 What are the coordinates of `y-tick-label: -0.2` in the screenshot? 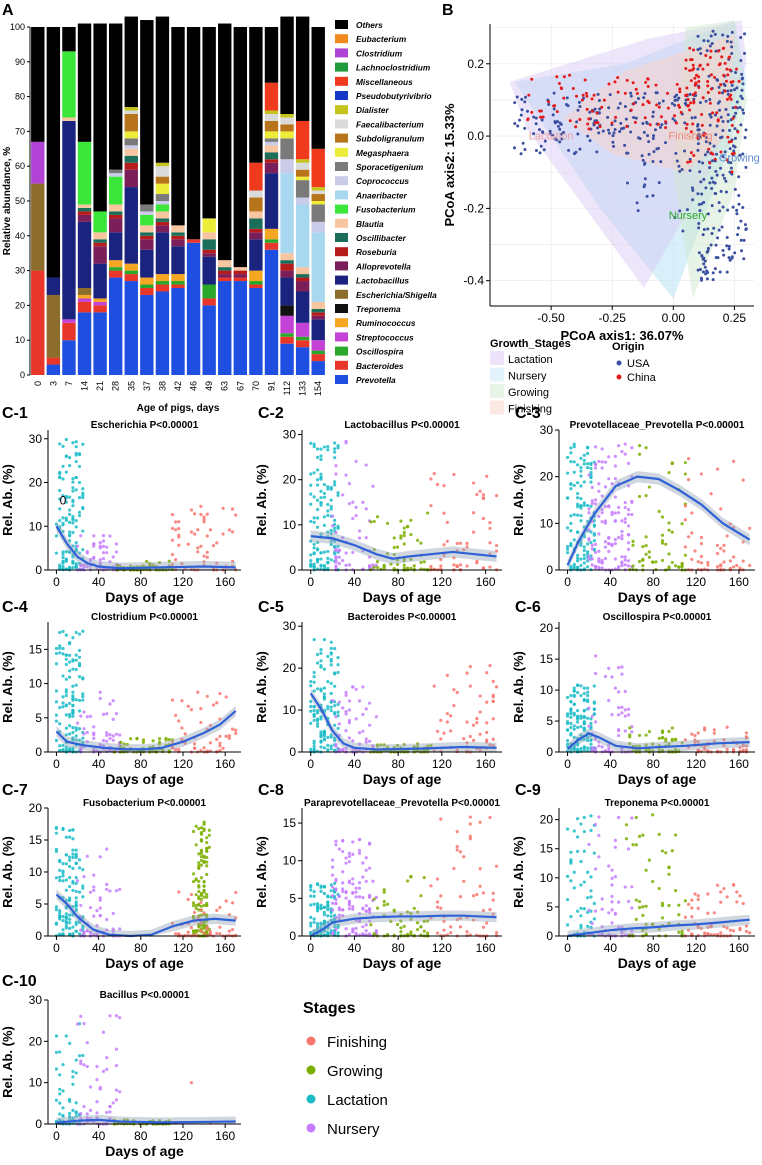 It's located at (473, 208).